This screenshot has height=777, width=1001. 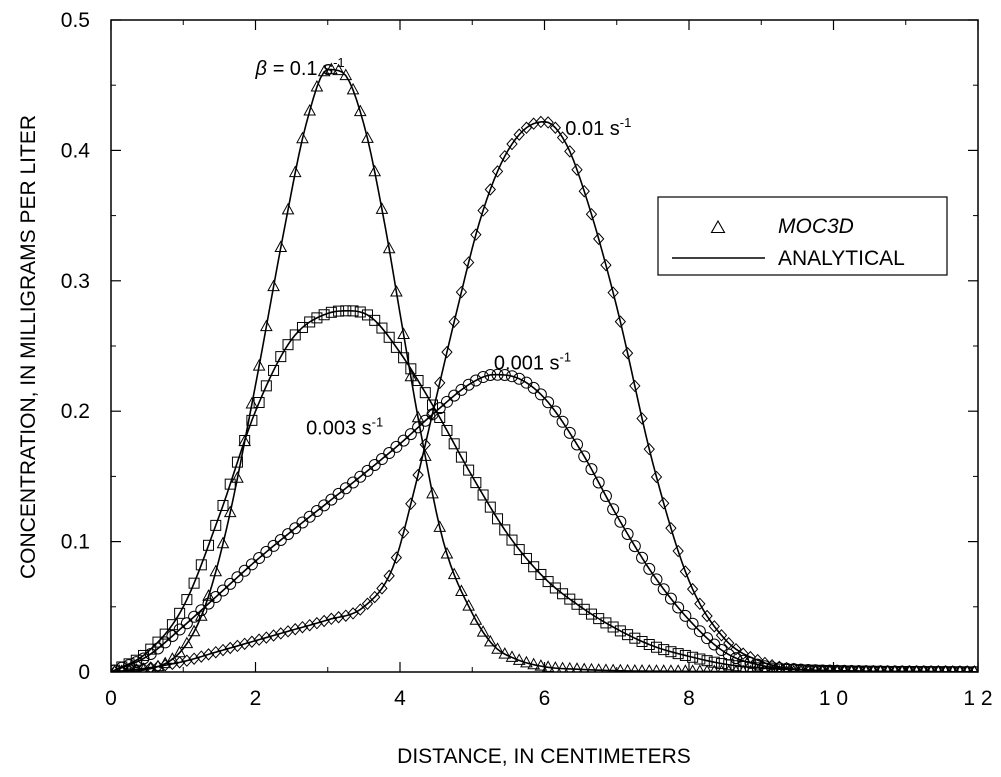 What do you see at coordinates (527, 363) in the screenshot?
I see `curve-label-value: 0.001 s` at bounding box center [527, 363].